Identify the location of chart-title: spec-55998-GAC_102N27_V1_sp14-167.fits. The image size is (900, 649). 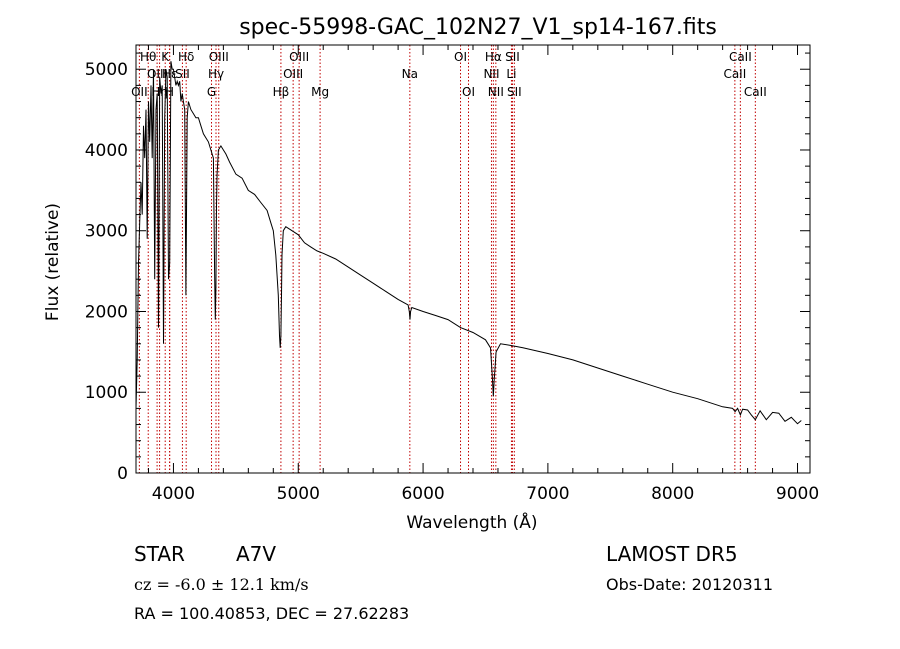
(478, 27).